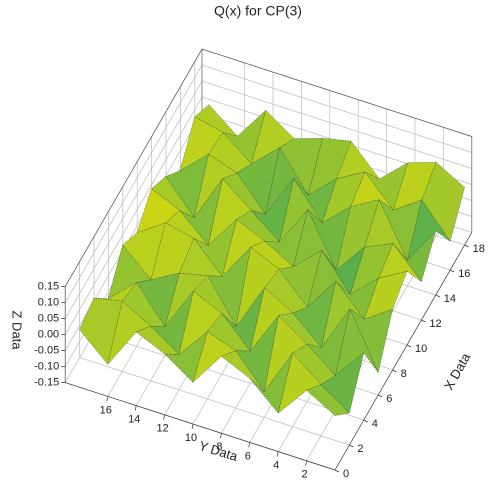 The image size is (504, 497). I want to click on y-tick-label: 12, so click(162, 429).